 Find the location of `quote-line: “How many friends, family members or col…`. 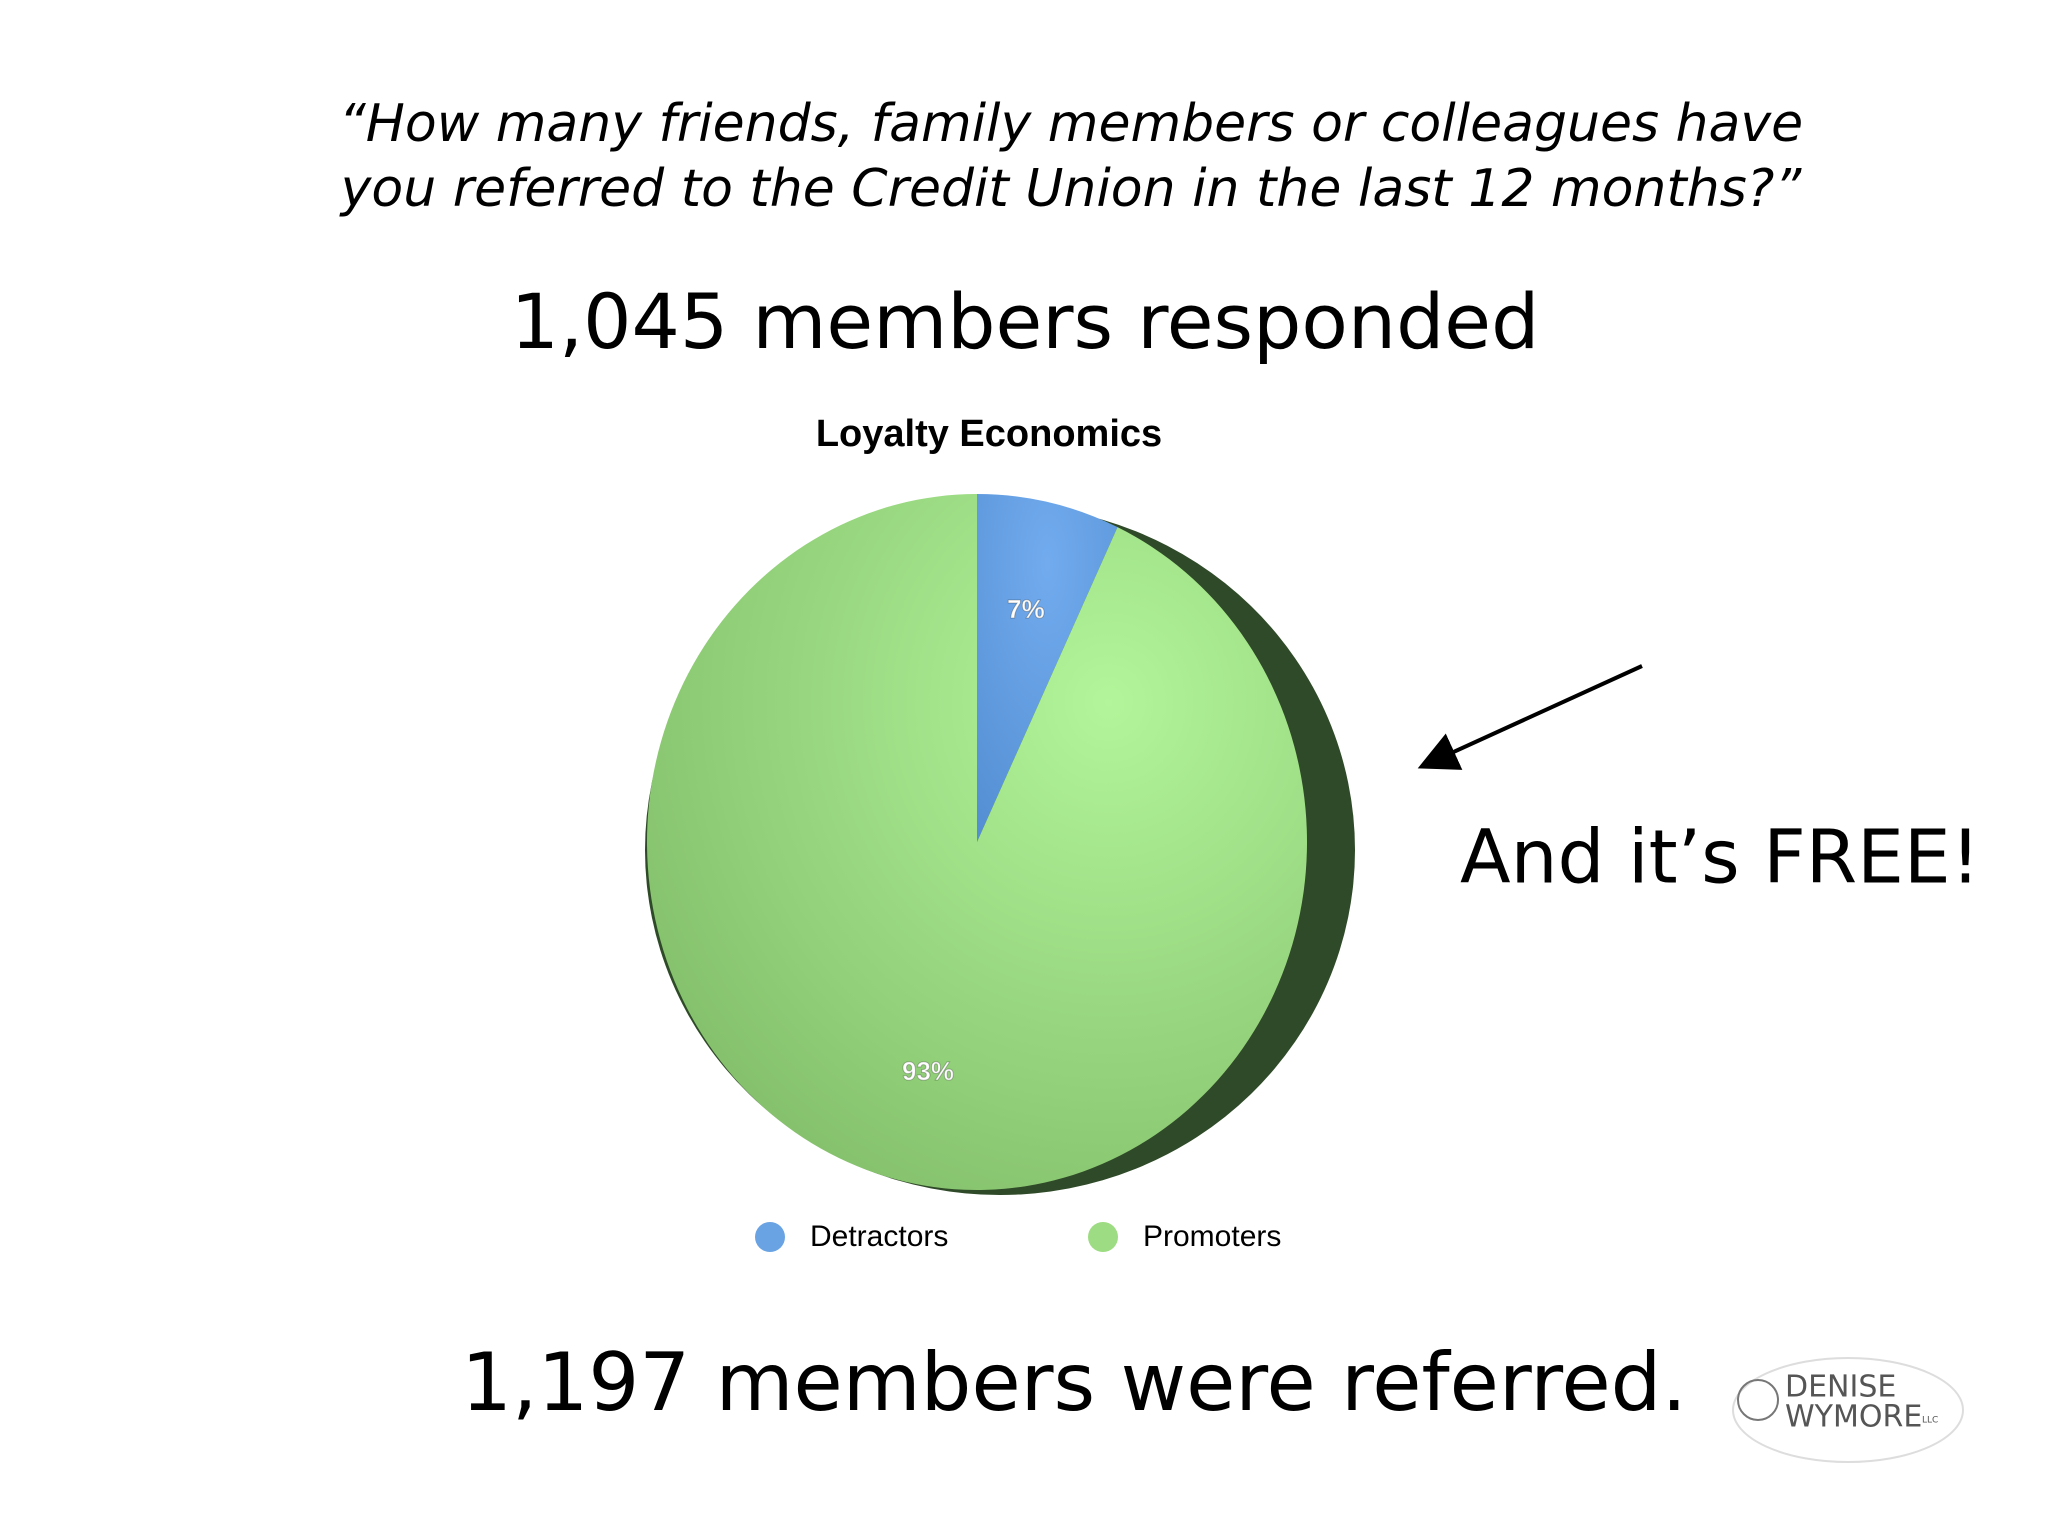

quote-line: “How many friends, family members or col… is located at coordinates (1071, 124).